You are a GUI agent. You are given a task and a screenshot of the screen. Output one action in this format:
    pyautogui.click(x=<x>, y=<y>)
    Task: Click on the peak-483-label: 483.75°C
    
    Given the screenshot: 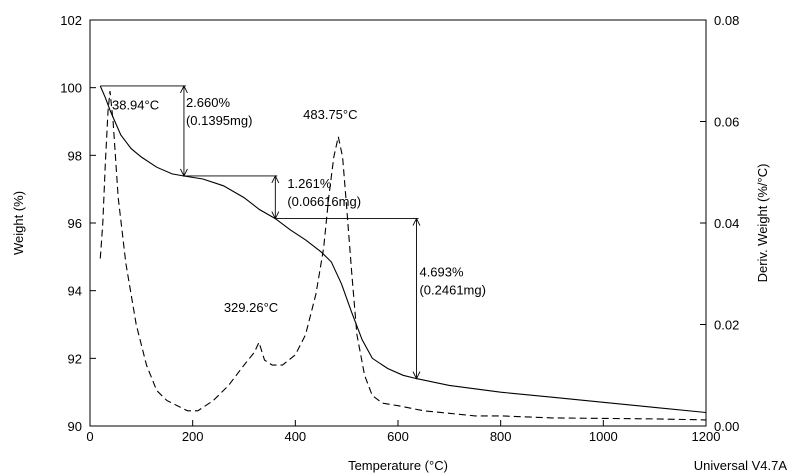 What is the action you would take?
    pyautogui.click(x=330, y=114)
    